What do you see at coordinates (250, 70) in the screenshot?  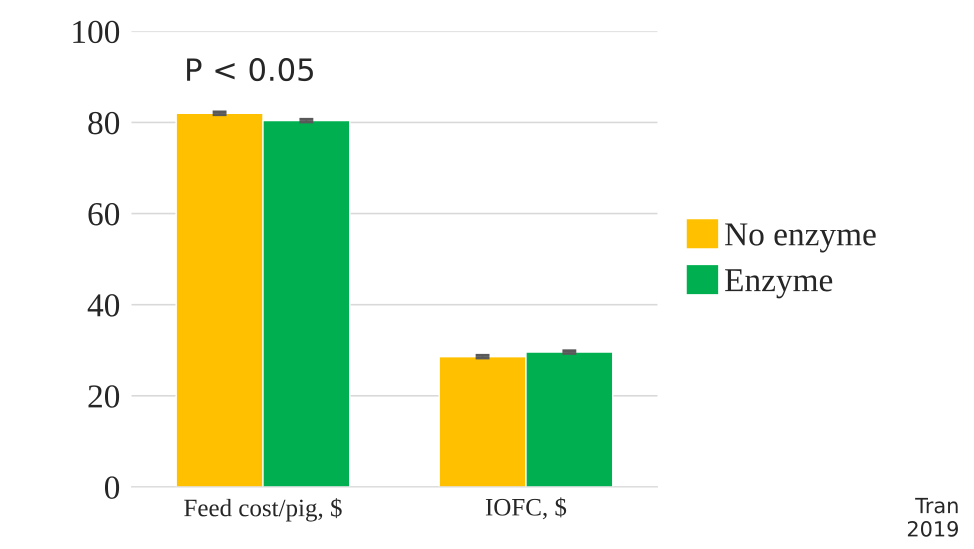 I see `annotation: P < 0.05` at bounding box center [250, 70].